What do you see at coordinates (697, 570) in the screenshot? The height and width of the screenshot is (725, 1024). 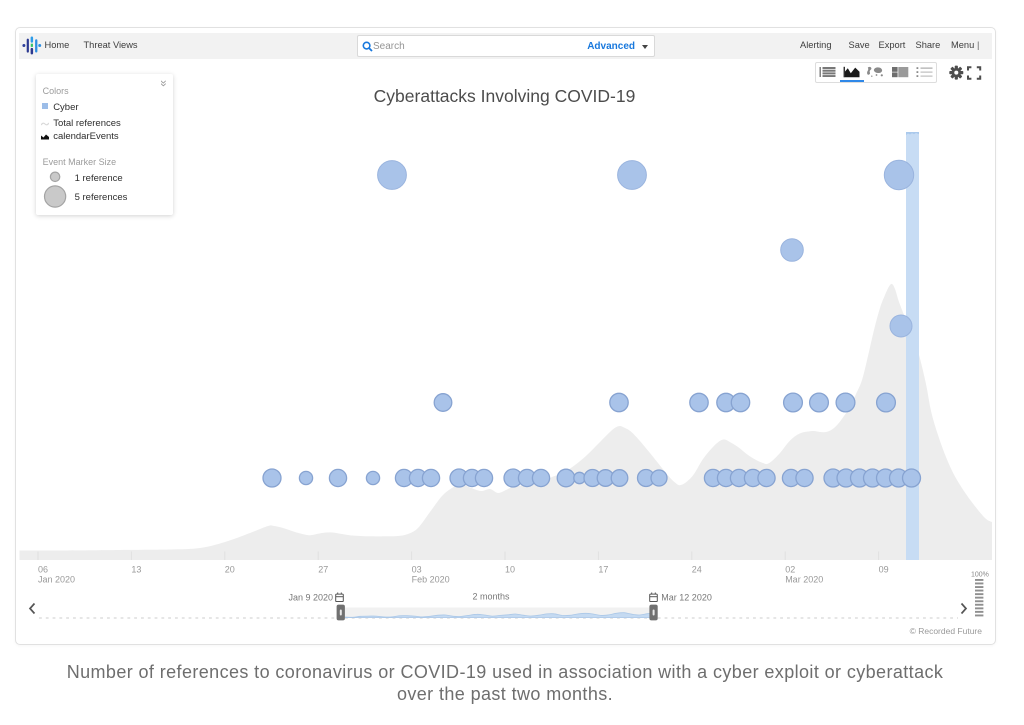 I see `svg-text: 24` at bounding box center [697, 570].